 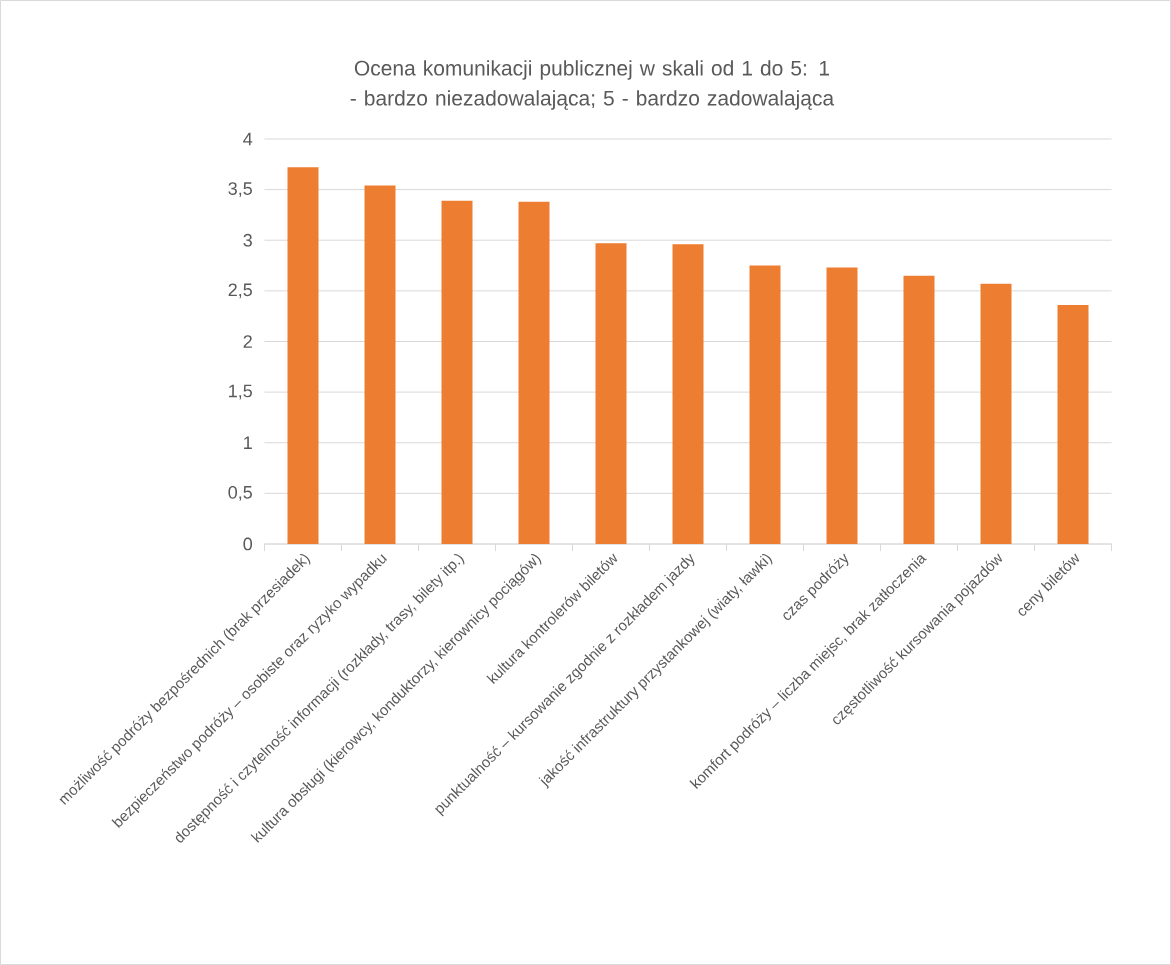 I want to click on y-tick-label: 2,5, so click(x=240, y=291).